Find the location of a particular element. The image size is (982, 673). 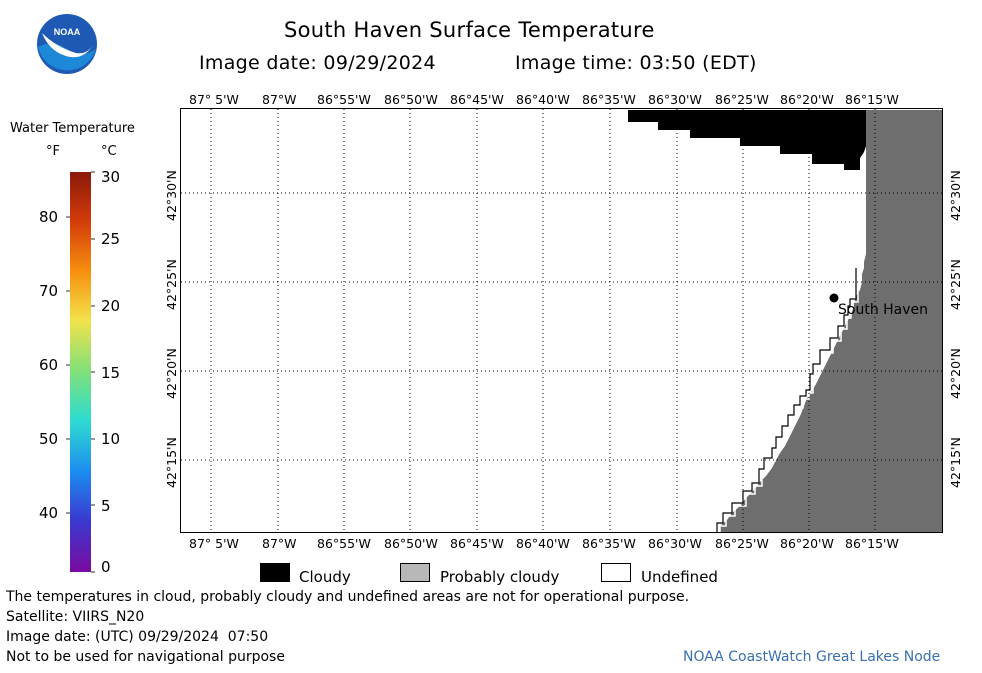

c-tick: 25 is located at coordinates (111, 239).